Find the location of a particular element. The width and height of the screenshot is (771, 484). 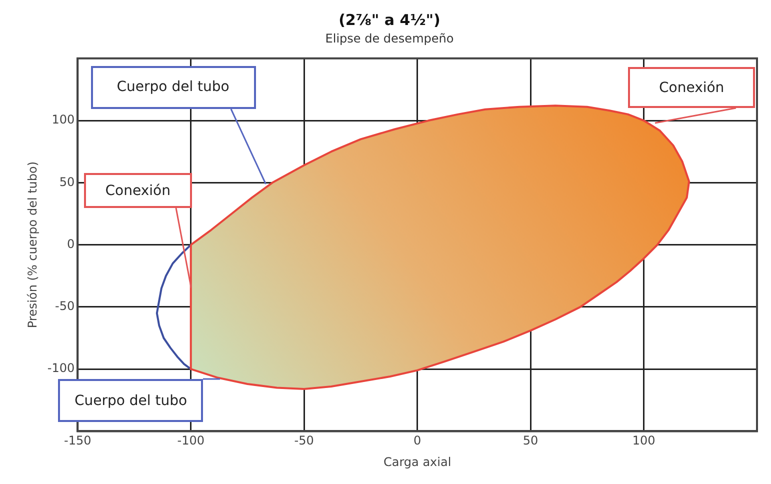

x-tick-label: -100 is located at coordinates (190, 441).